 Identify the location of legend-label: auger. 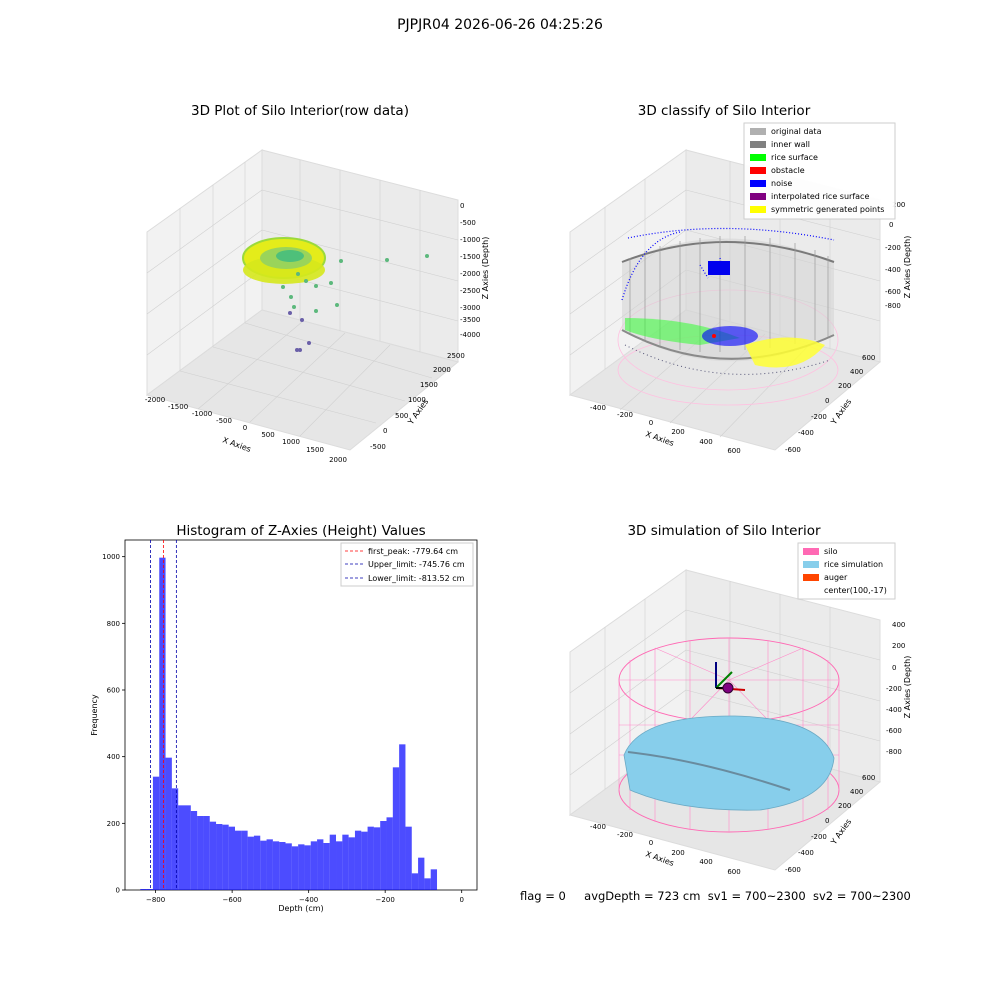
(836, 577).